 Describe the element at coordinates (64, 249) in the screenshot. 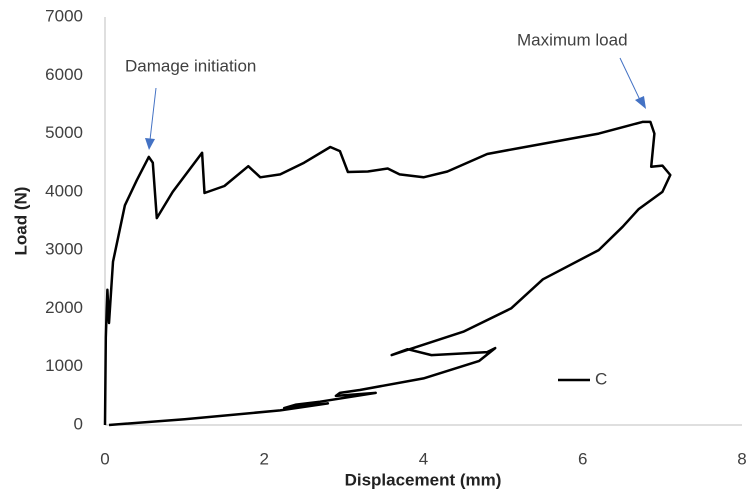

I see `y-tick-label: 3000` at that location.